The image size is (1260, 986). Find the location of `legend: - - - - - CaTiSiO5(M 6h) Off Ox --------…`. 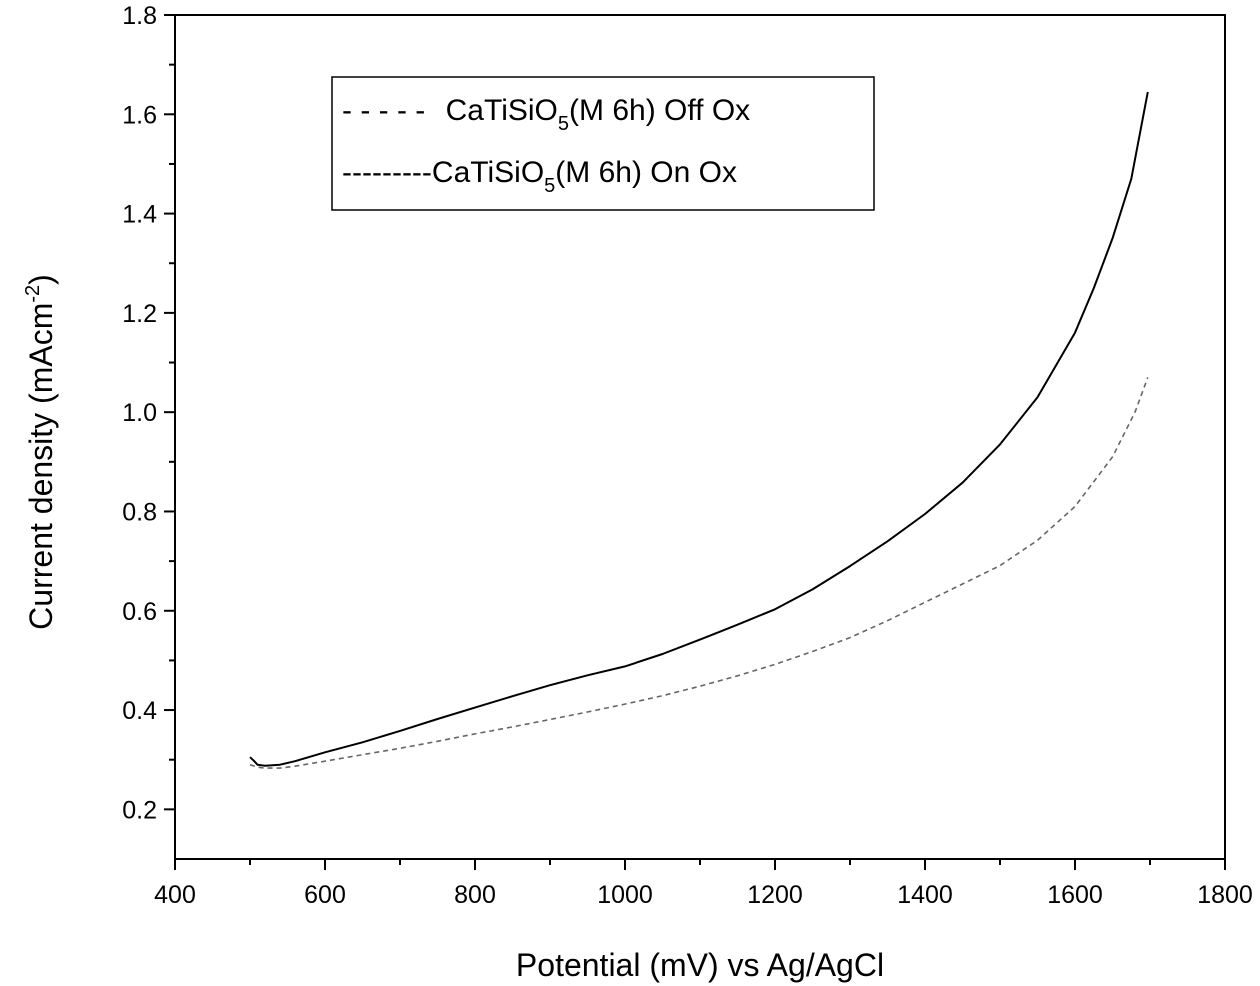

legend: - - - - - CaTiSiO5(M 6h) Off Ox --------… is located at coordinates (603, 143).